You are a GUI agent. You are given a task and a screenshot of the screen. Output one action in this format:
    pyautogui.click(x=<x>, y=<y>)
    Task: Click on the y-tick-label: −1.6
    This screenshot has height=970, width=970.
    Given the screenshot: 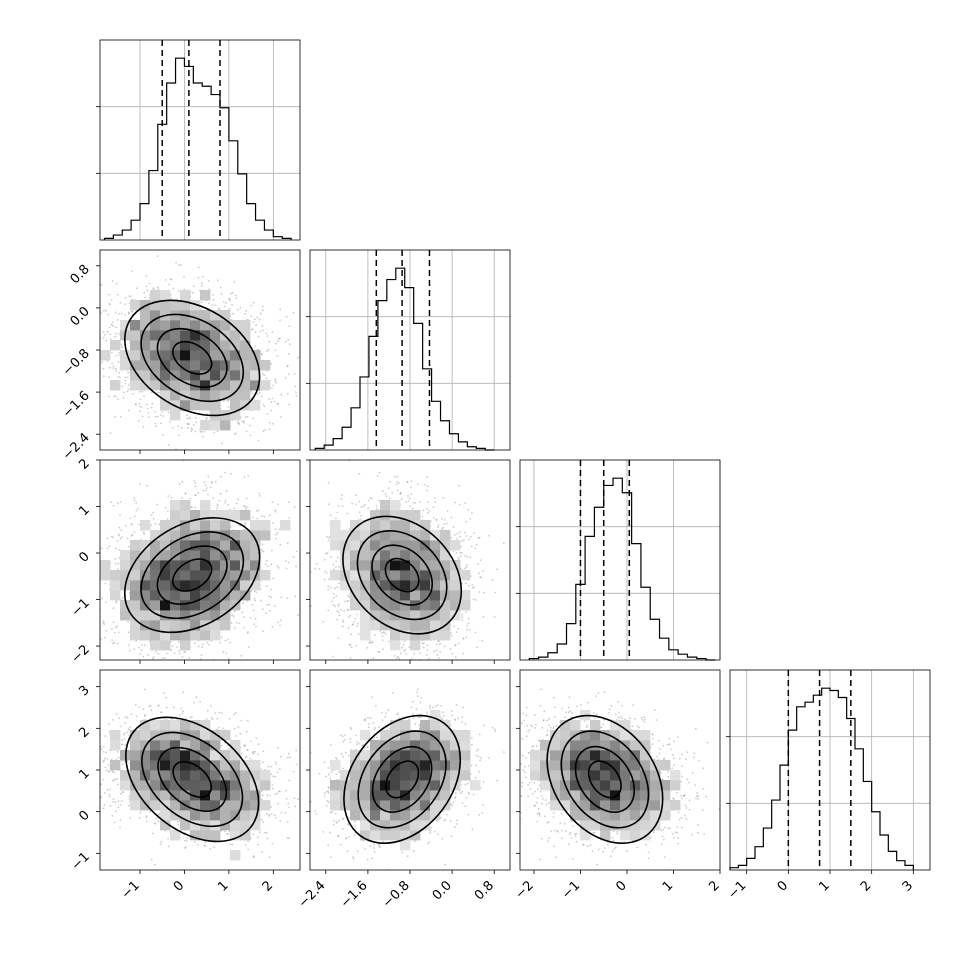 What is the action you would take?
    pyautogui.click(x=76, y=404)
    